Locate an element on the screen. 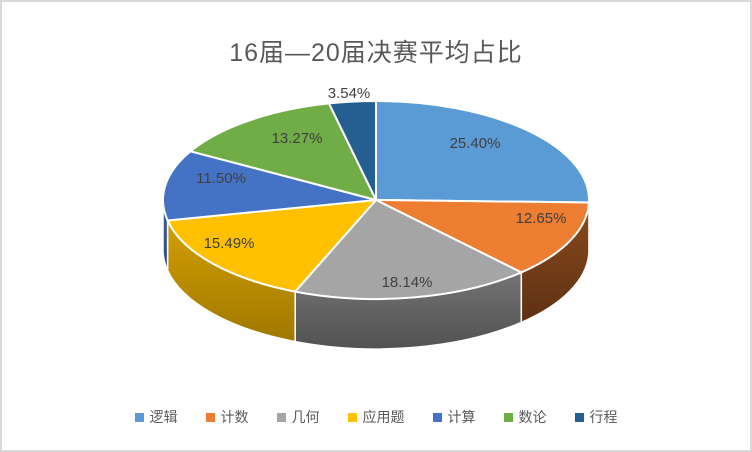 The height and width of the screenshot is (452, 752). pie-slice-几何 is located at coordinates (408, 249).